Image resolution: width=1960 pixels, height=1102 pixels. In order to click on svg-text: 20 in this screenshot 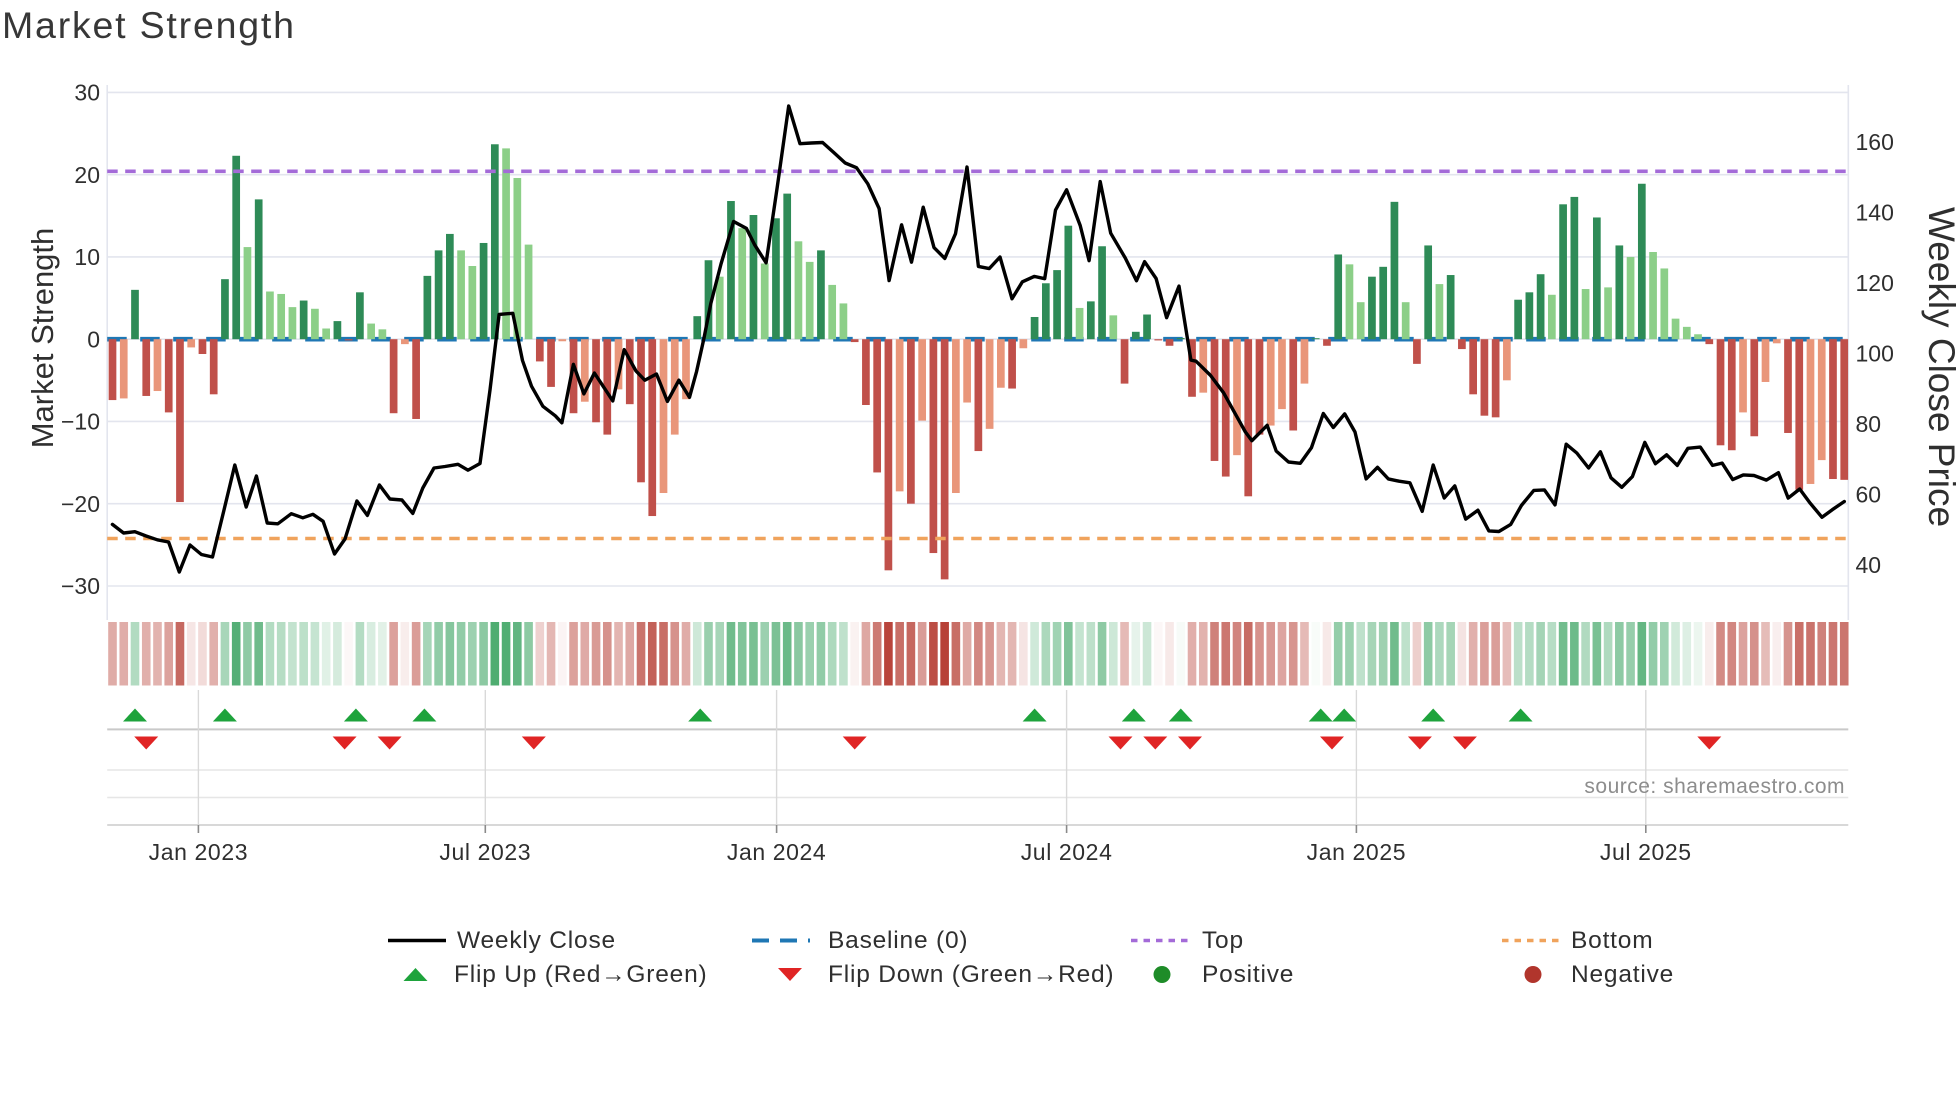, I will do `click(87, 175)`.